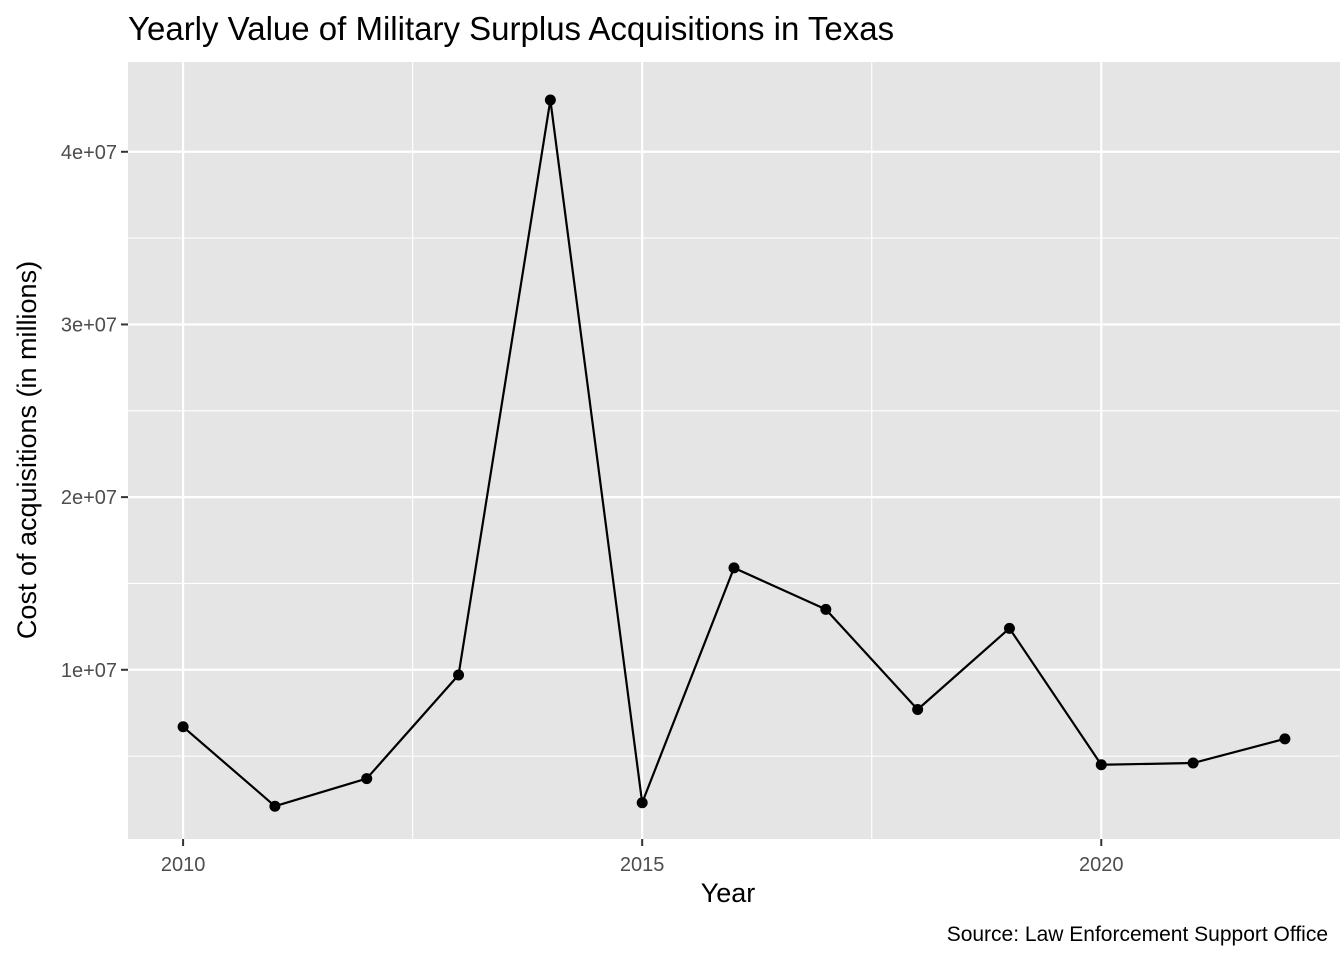  Describe the element at coordinates (89, 498) in the screenshot. I see `y-tick-label: 2e+07` at that location.